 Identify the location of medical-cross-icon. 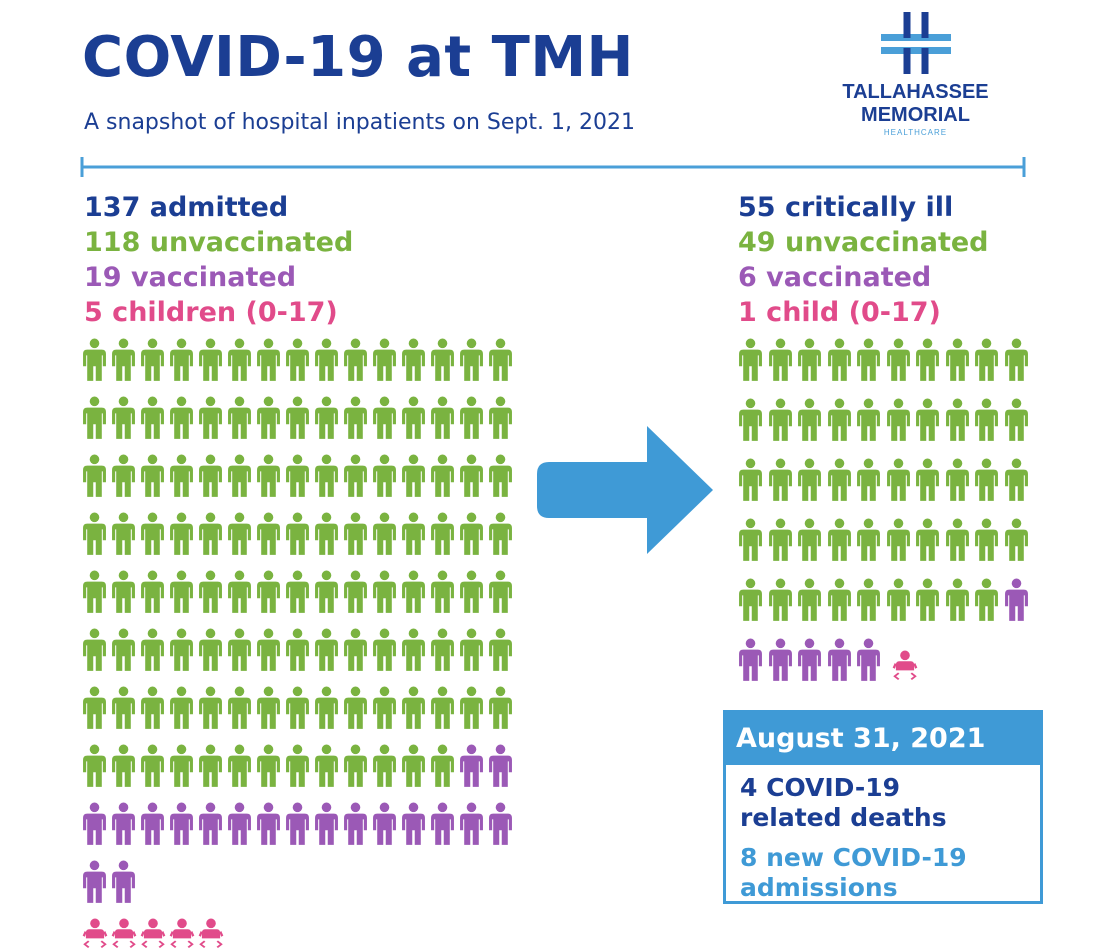
(916, 43).